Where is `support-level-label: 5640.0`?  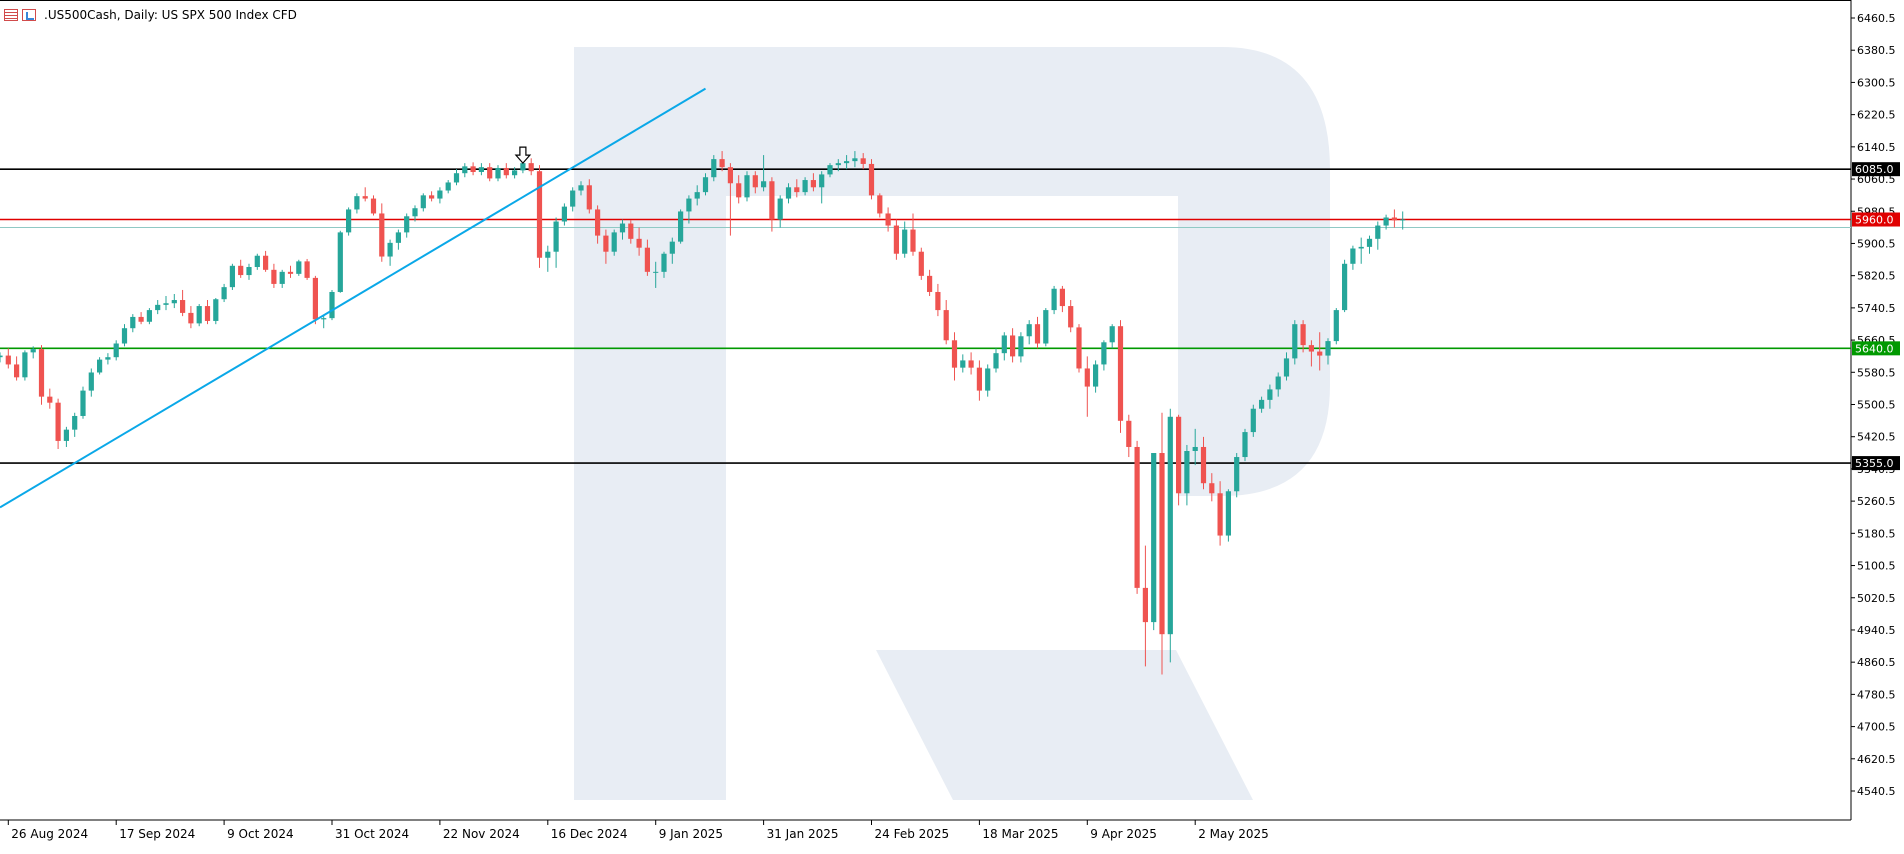
support-level-label: 5640.0 is located at coordinates (1874, 348).